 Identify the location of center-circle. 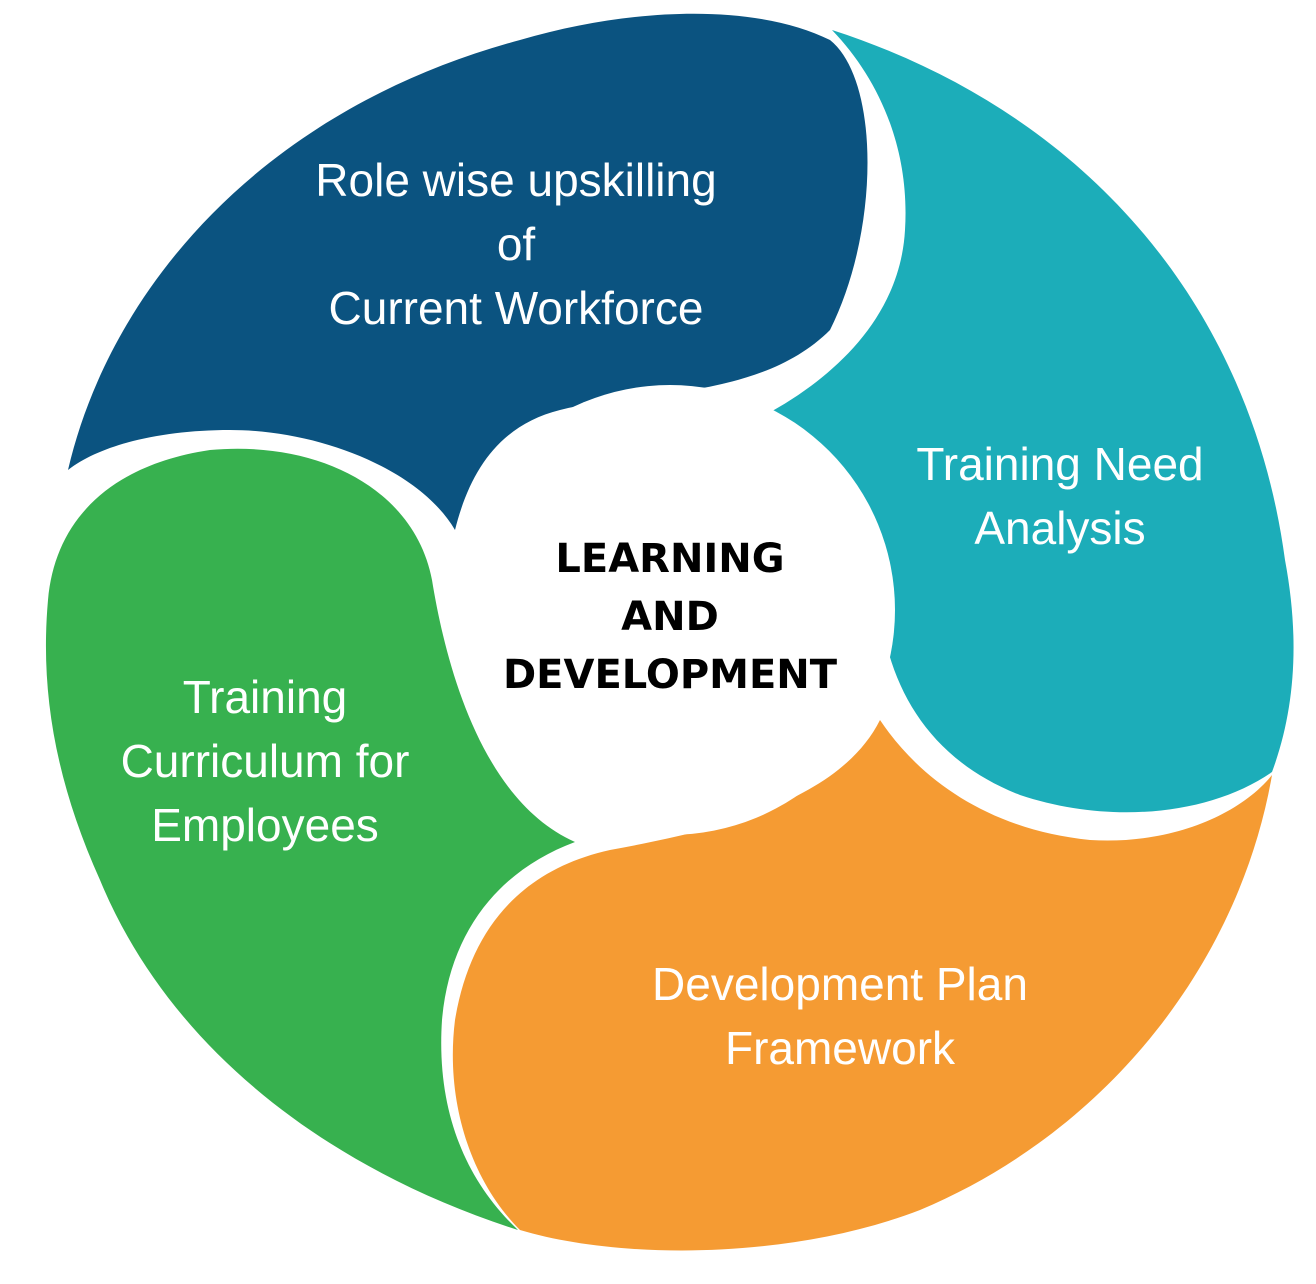
(670, 610).